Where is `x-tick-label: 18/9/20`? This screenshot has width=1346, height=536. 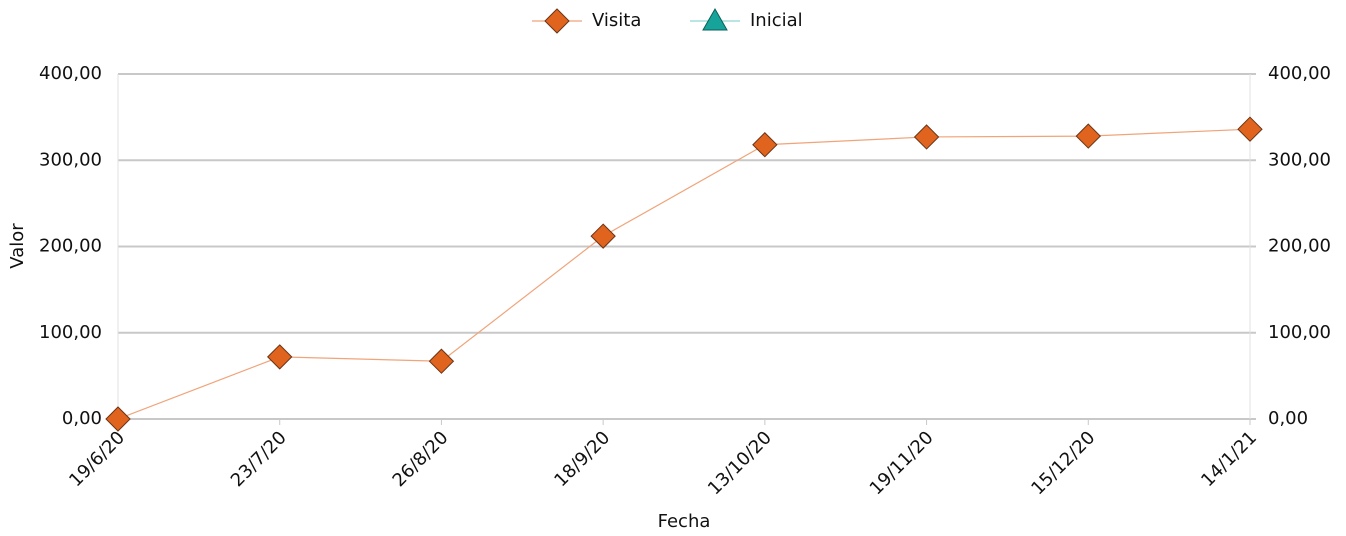
x-tick-label: 18/9/20 is located at coordinates (582, 459).